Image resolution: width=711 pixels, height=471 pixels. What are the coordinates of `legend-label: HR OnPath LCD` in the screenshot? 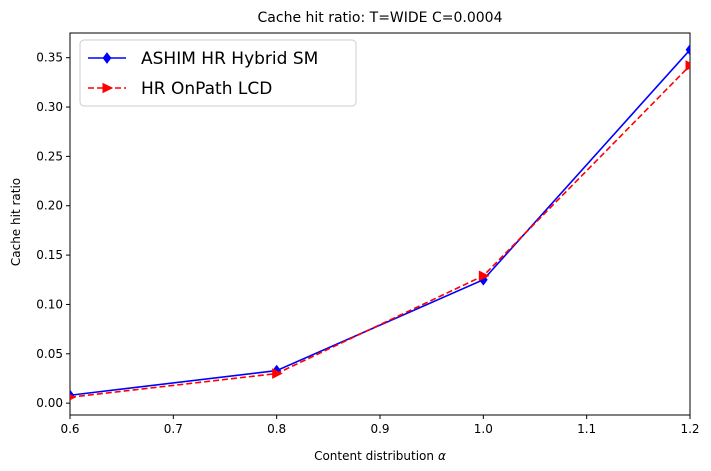 It's located at (206, 89).